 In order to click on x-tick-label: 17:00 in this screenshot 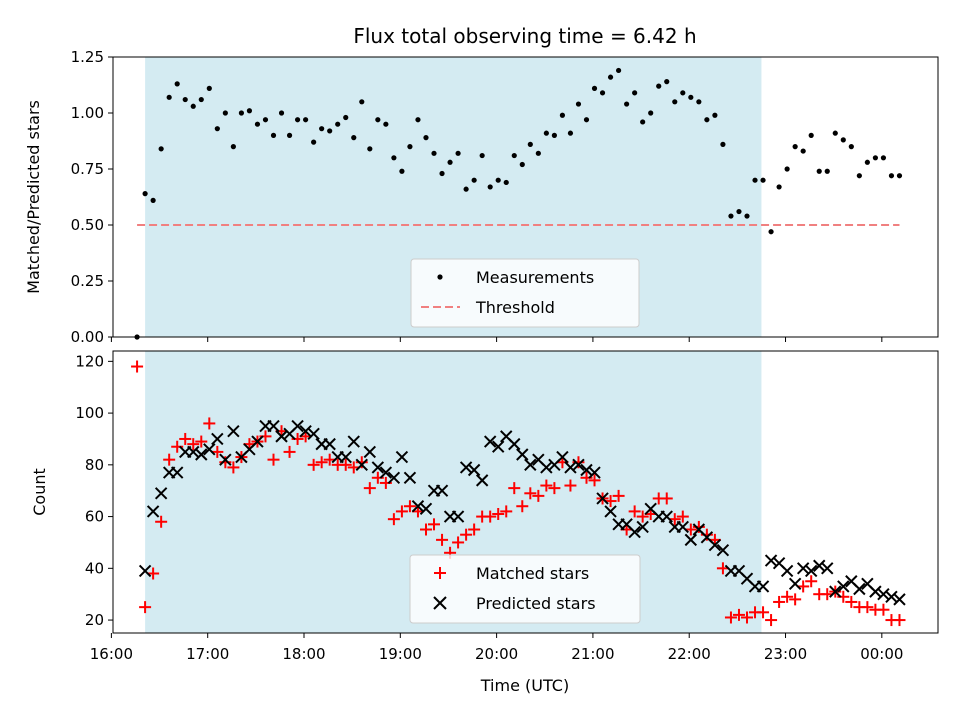, I will do `click(207, 654)`.